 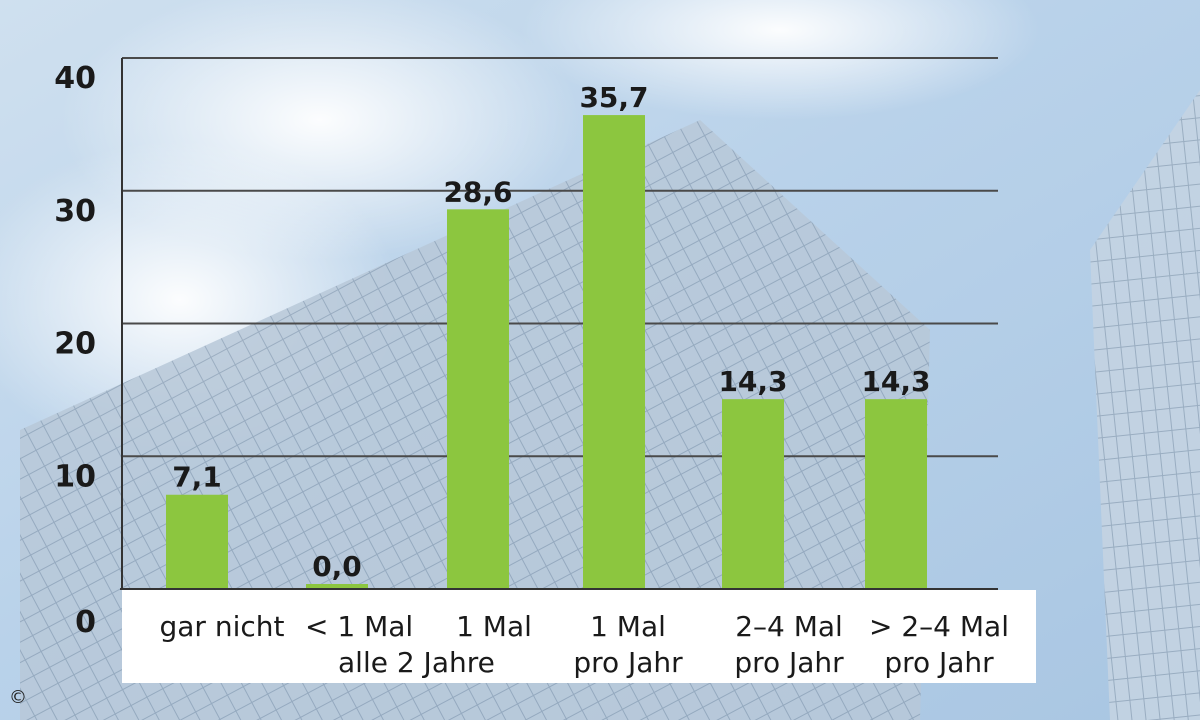 What do you see at coordinates (85, 622) in the screenshot?
I see `y-tick-label: 0` at bounding box center [85, 622].